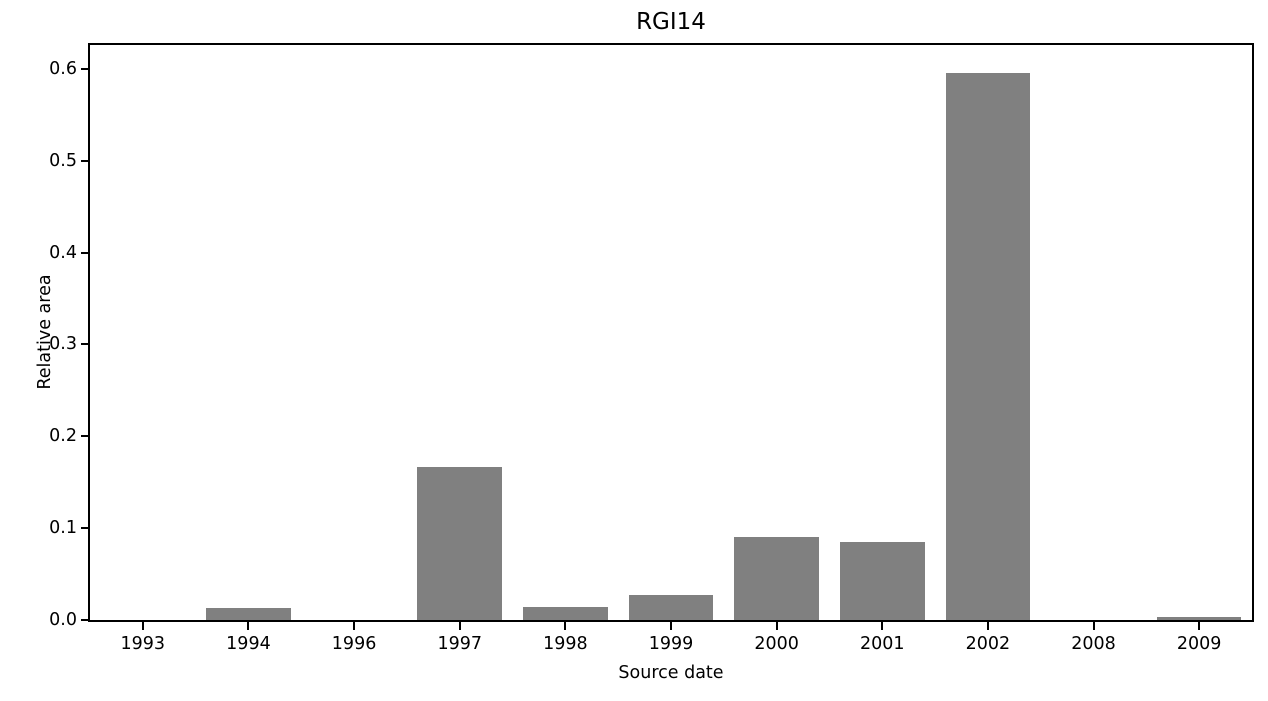 This screenshot has width=1268, height=701. Describe the element at coordinates (354, 644) in the screenshot. I see `x-tick-label: 1996` at that location.